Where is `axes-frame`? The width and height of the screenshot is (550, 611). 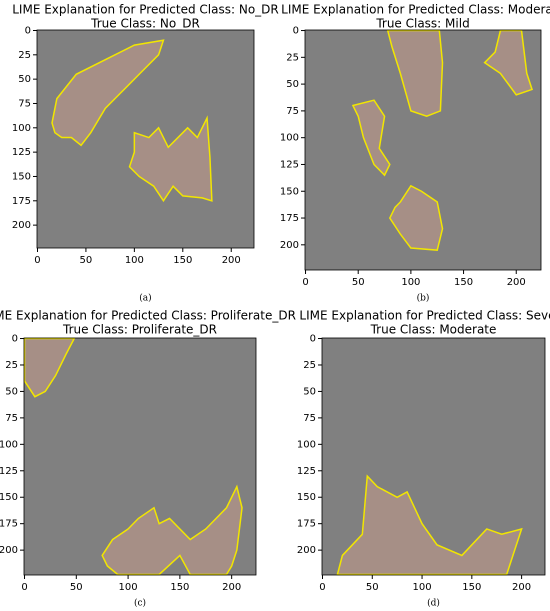
axes-frame is located at coordinates (145, 139).